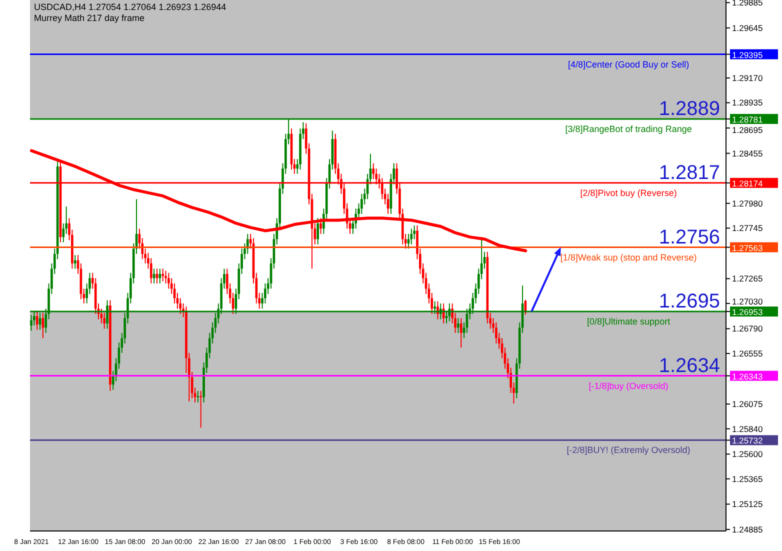 Image resolution: width=782 pixels, height=551 pixels. Describe the element at coordinates (689, 237) in the screenshot. I see `annotation: 1.2756` at that location.